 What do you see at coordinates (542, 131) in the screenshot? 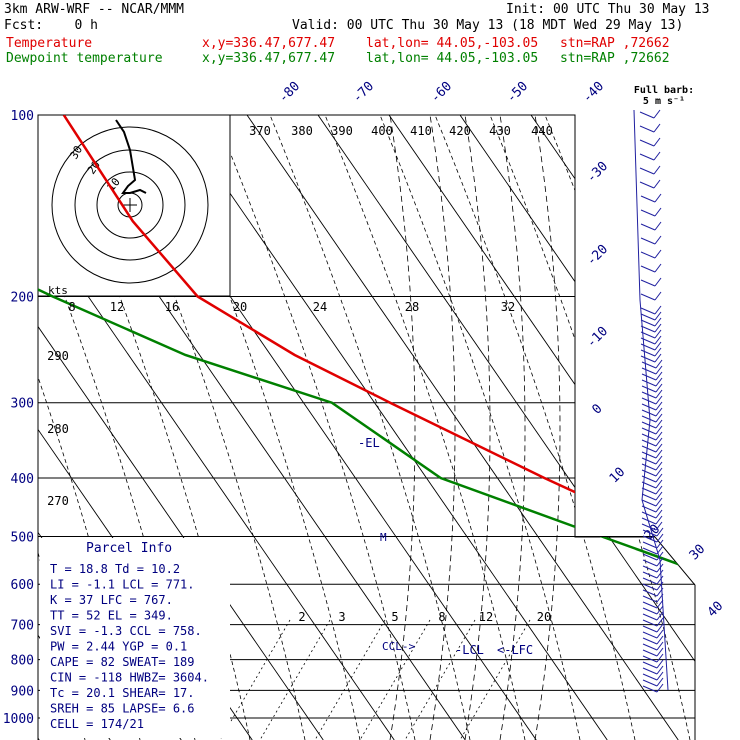
I see `theta-e-label: 440` at bounding box center [542, 131].